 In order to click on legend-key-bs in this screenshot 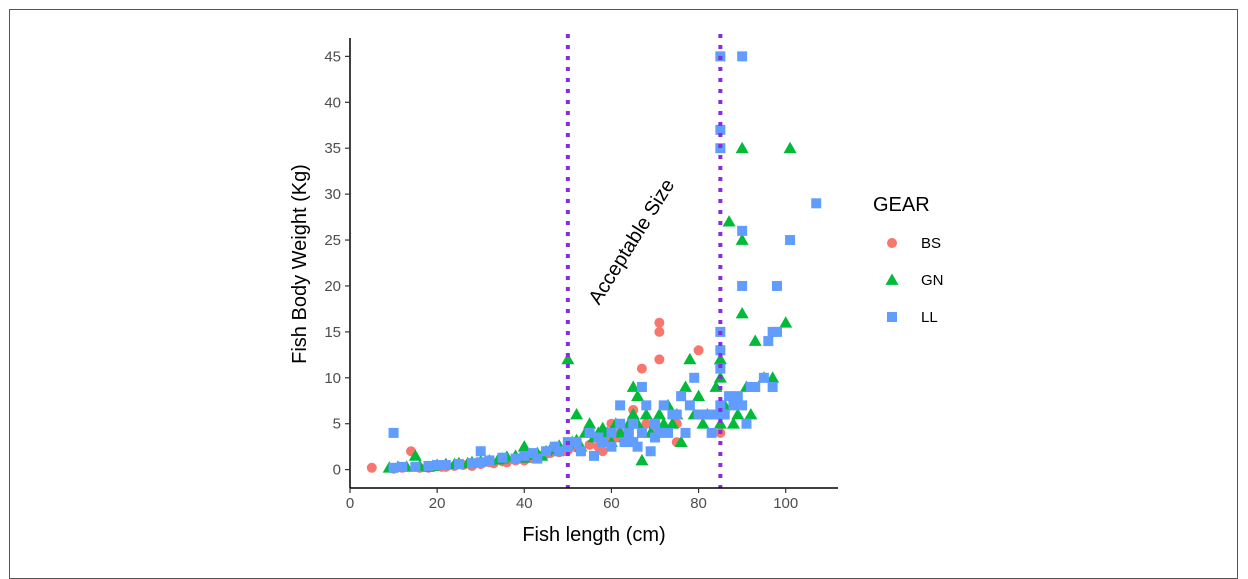, I will do `click(892, 243)`.